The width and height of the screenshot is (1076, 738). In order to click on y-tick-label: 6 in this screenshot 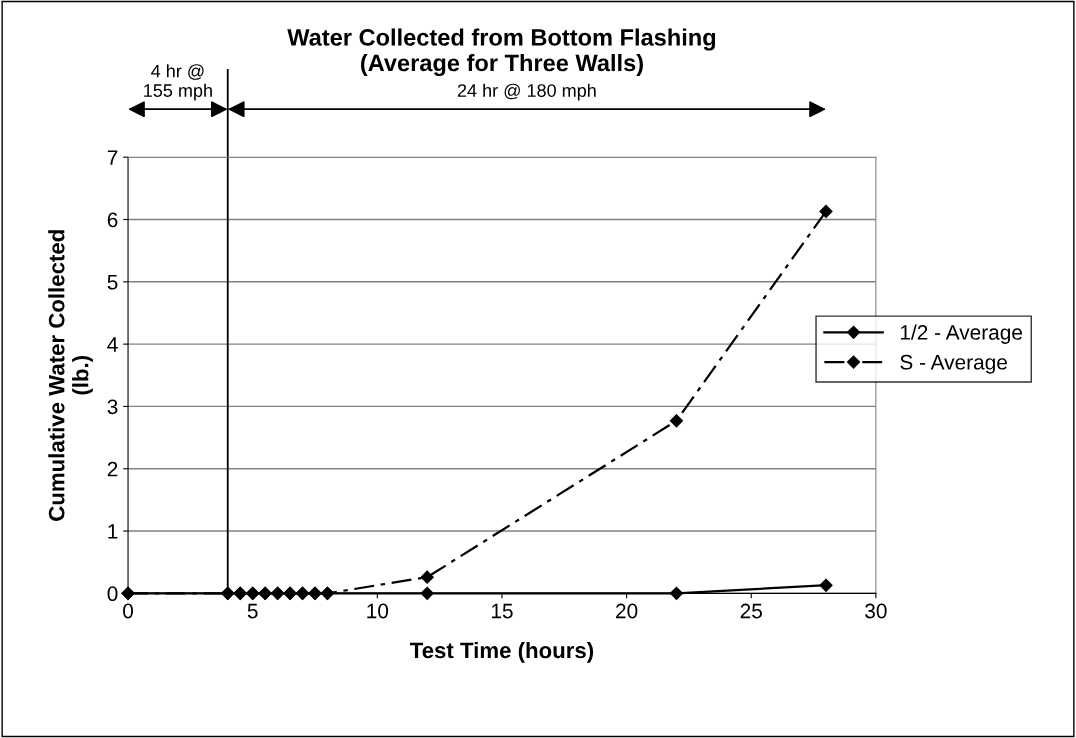, I will do `click(112, 220)`.